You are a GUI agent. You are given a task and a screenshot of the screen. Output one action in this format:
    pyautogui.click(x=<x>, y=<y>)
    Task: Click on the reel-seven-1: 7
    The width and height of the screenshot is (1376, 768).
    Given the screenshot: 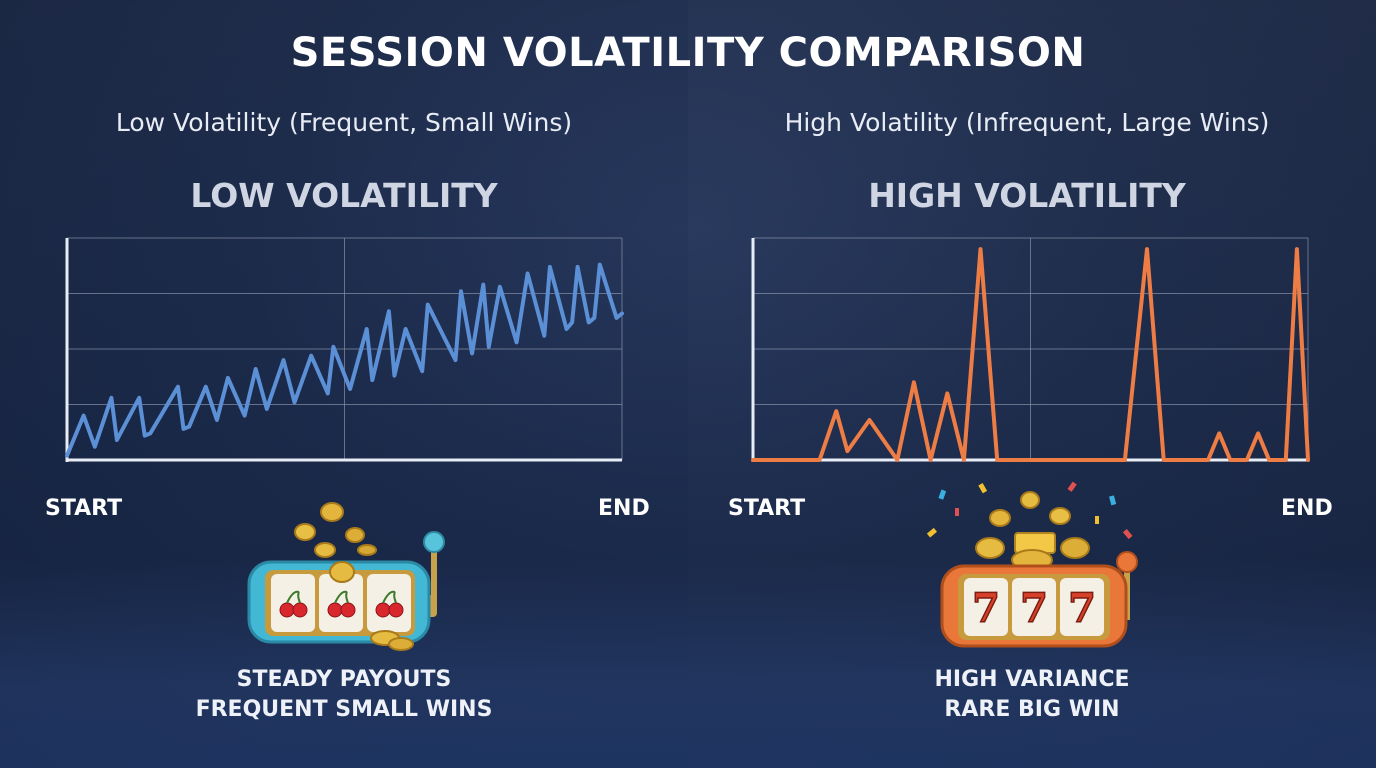 What is the action you would take?
    pyautogui.click(x=986, y=608)
    